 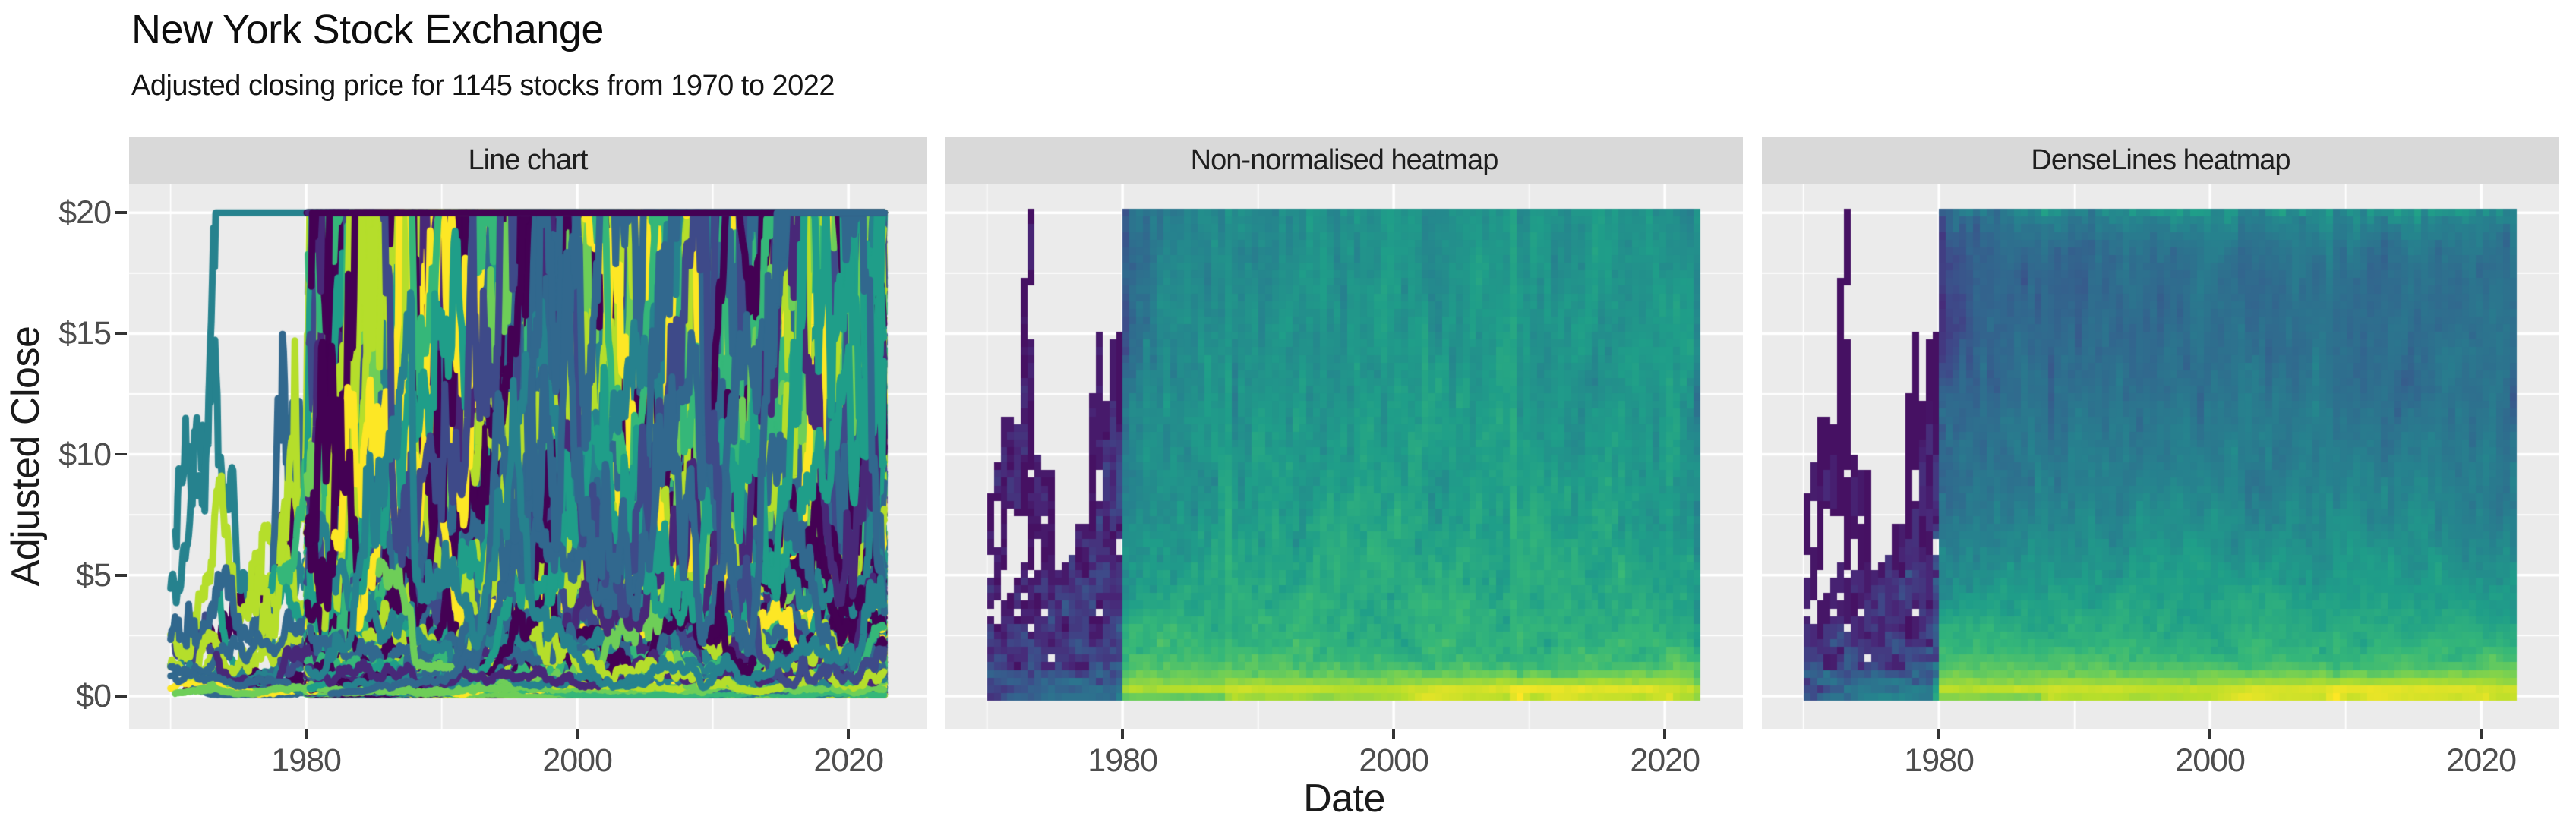 I want to click on facet-strip-label: DenseLines heatmap, so click(x=2160, y=159).